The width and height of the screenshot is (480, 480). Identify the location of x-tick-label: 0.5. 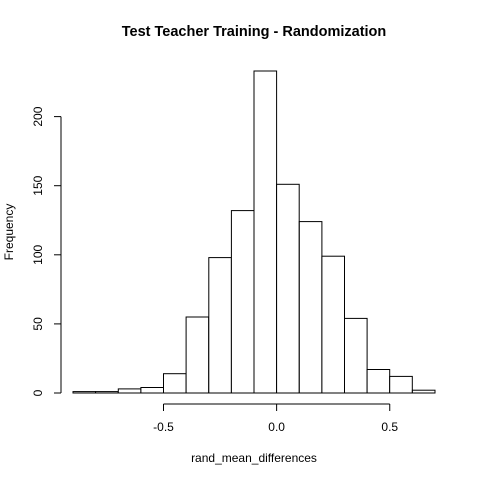
(389, 427).